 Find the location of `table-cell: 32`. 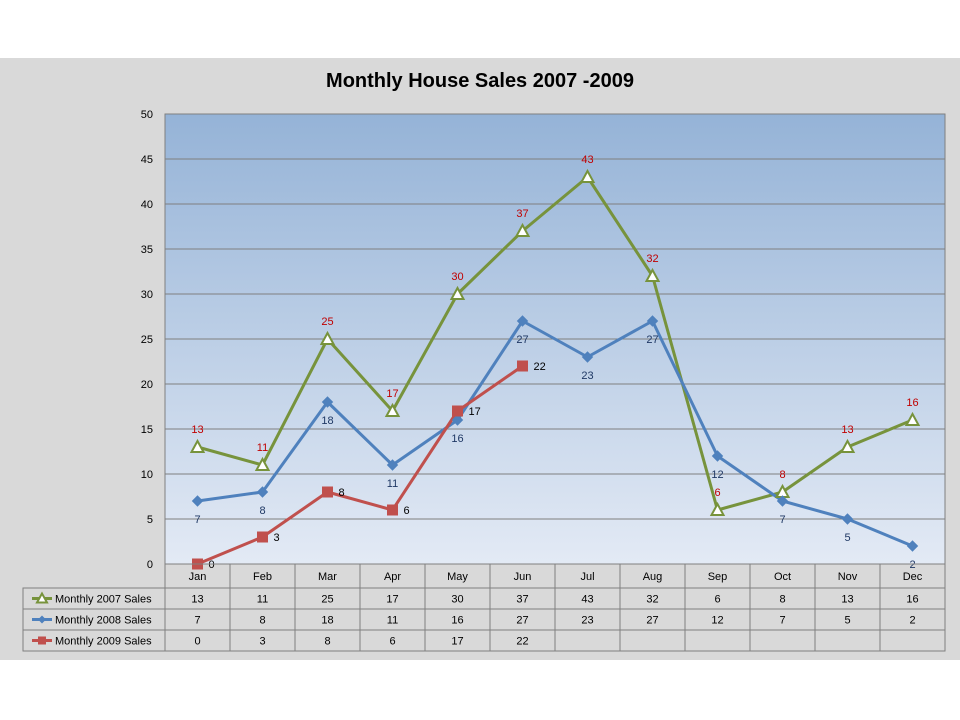

table-cell: 32 is located at coordinates (652, 600).